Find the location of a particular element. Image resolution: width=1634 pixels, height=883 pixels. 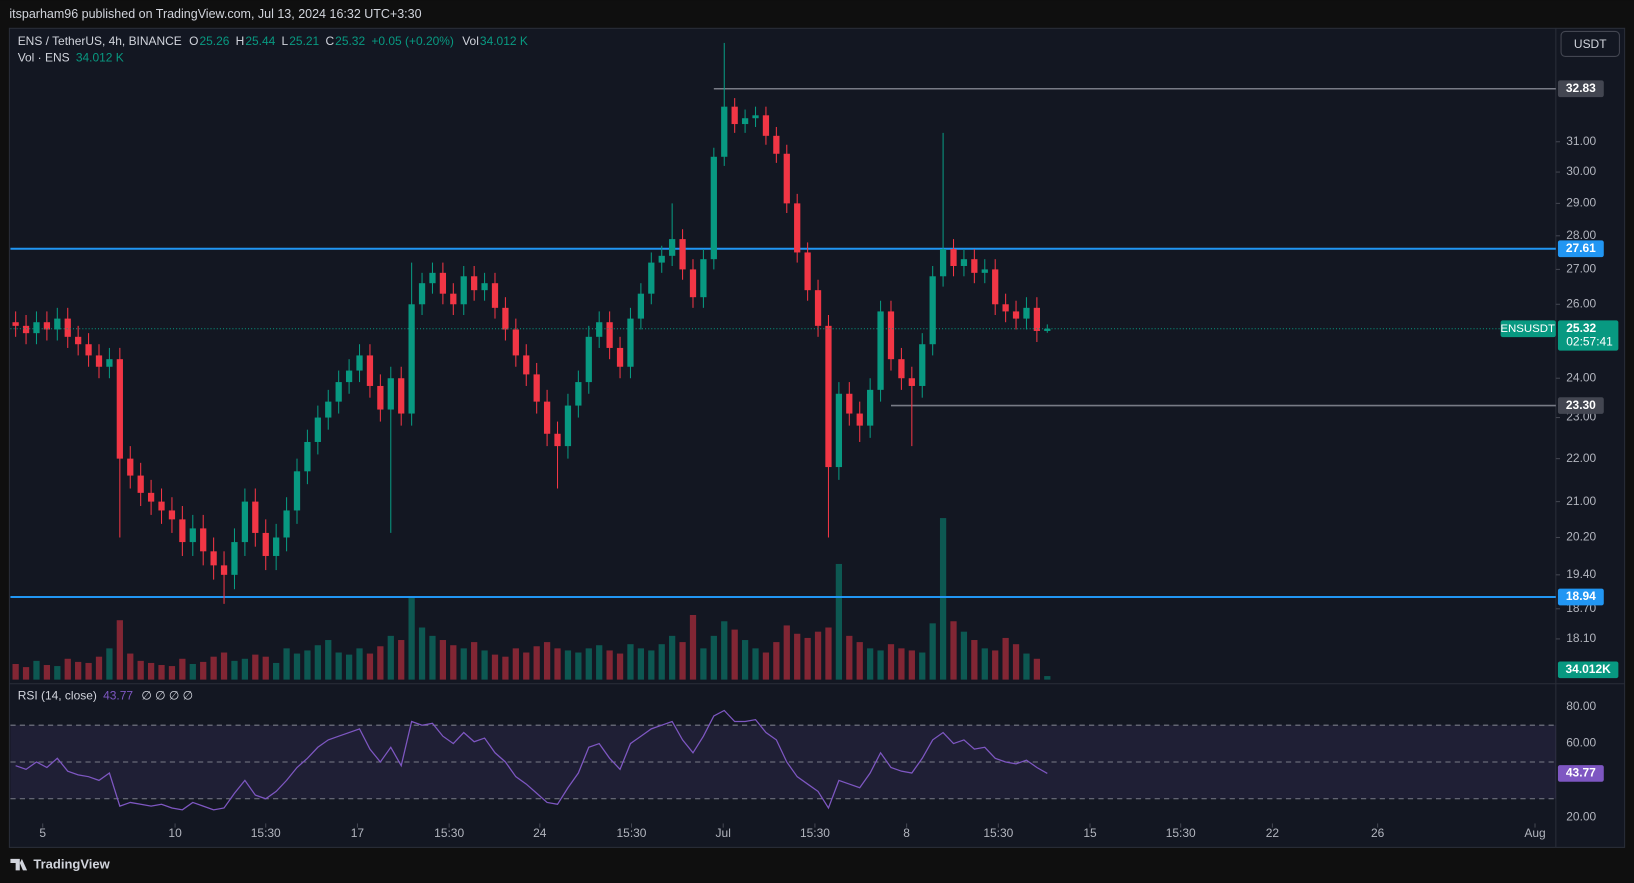

legend-text: +0.05 (+0.20%) is located at coordinates (412, 41).